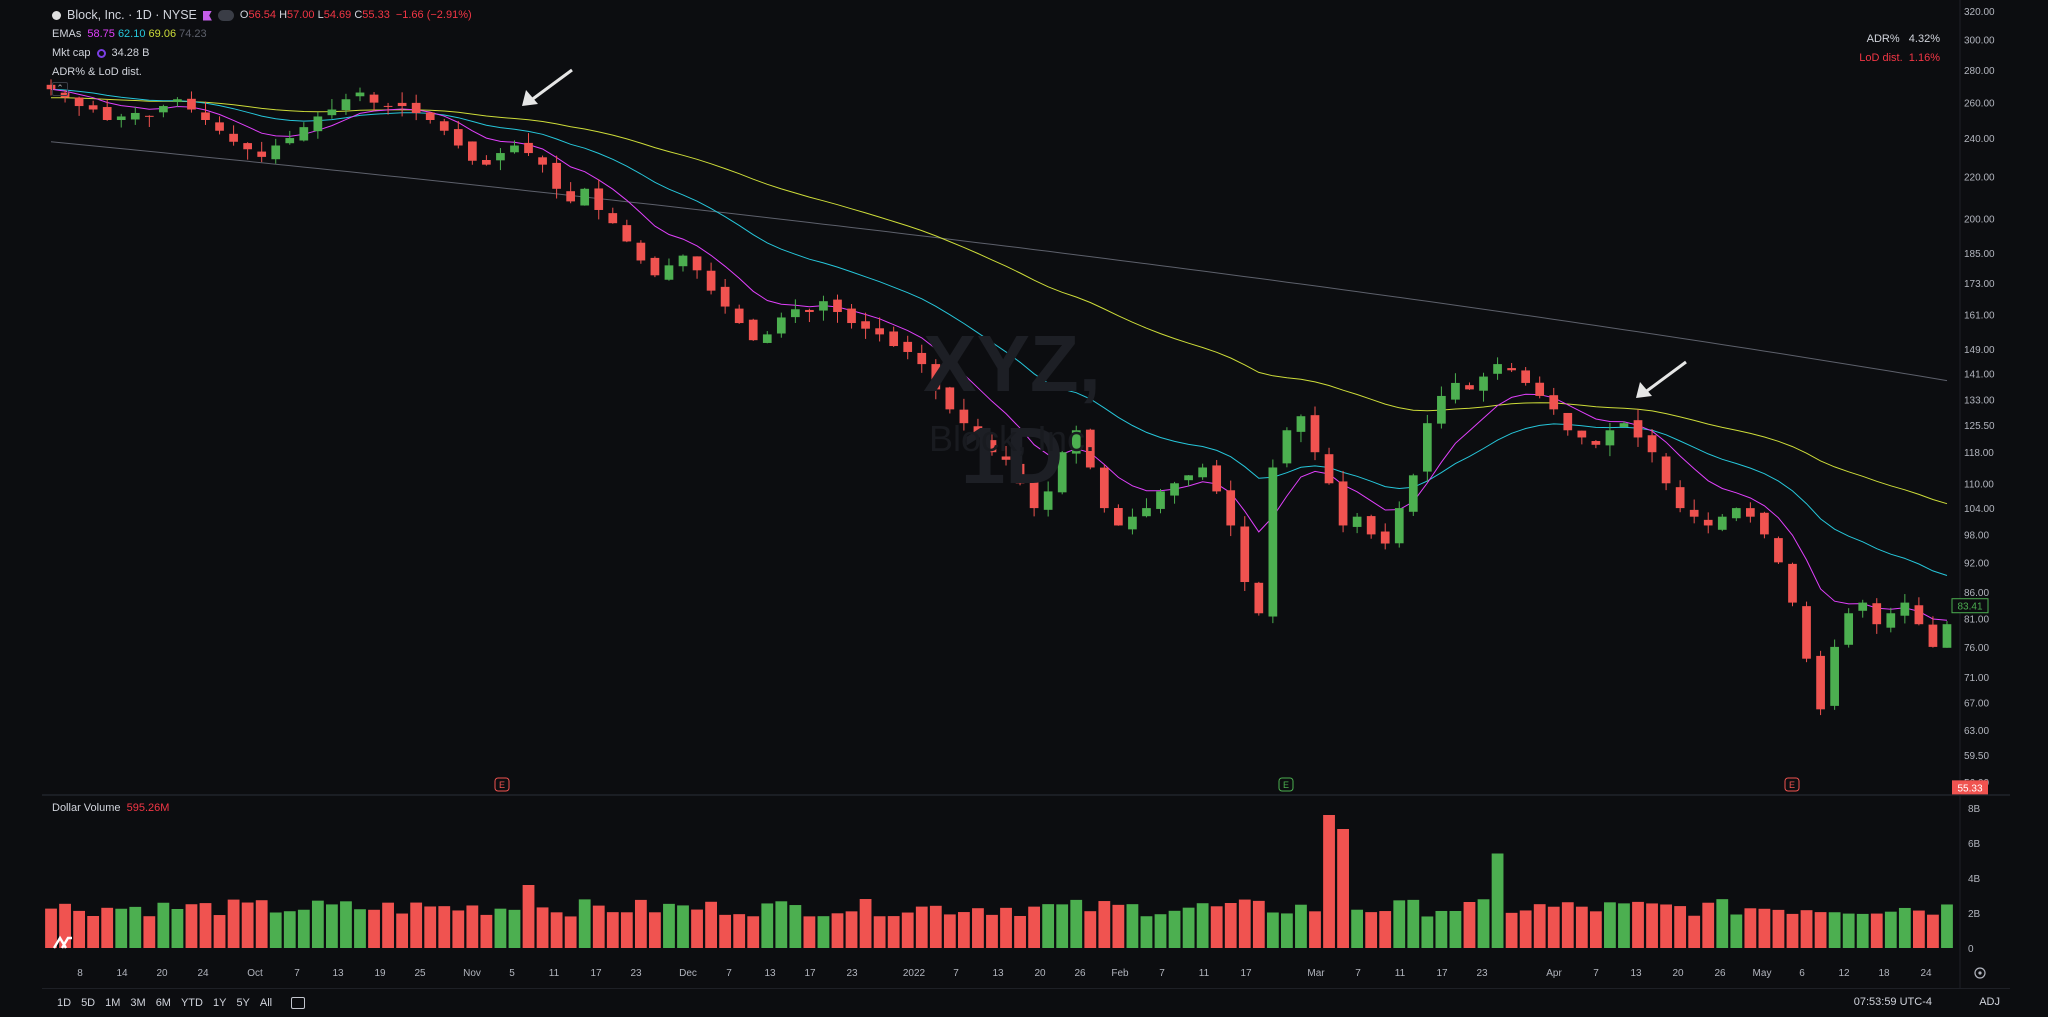 Image resolution: width=2048 pixels, height=1017 pixels. What do you see at coordinates (1979, 350) in the screenshot?
I see `y-tick-label: 149.00` at bounding box center [1979, 350].